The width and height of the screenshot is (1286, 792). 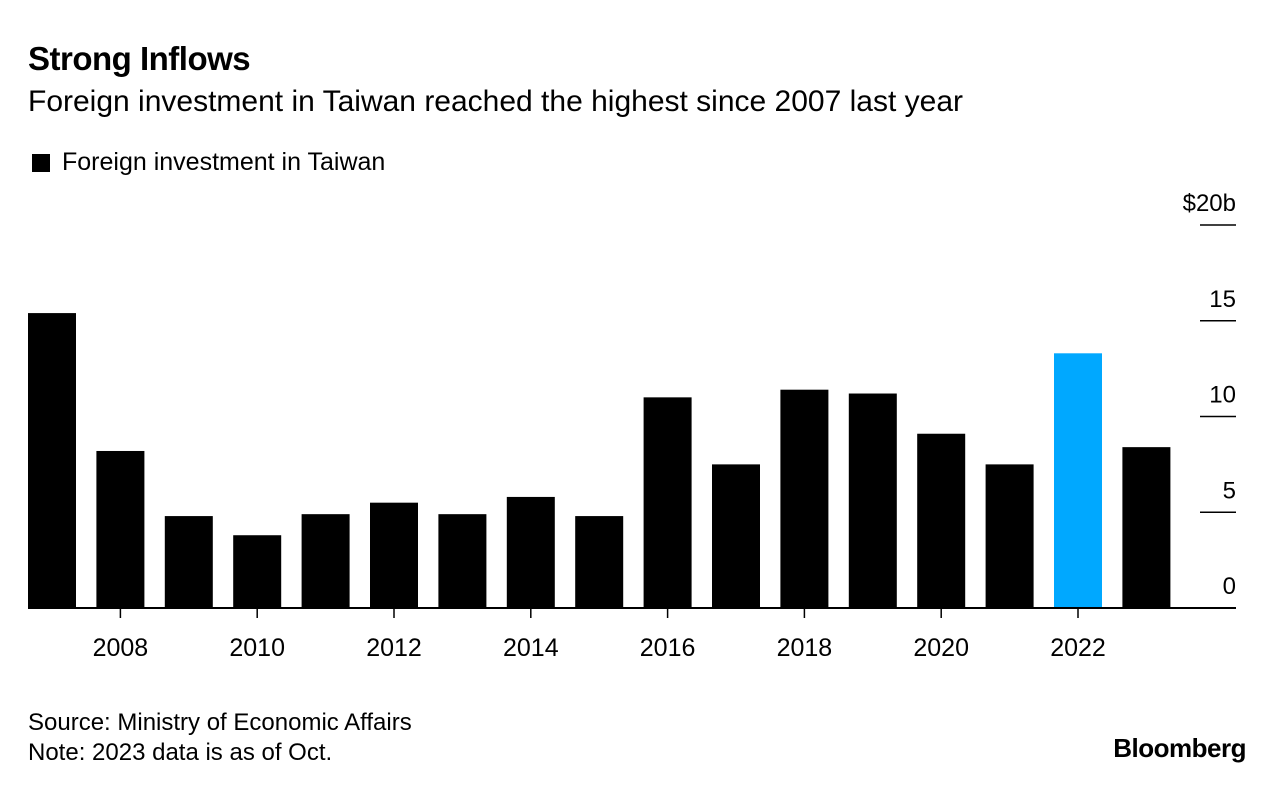 What do you see at coordinates (941, 648) in the screenshot?
I see `x-tick-label: 2020` at bounding box center [941, 648].